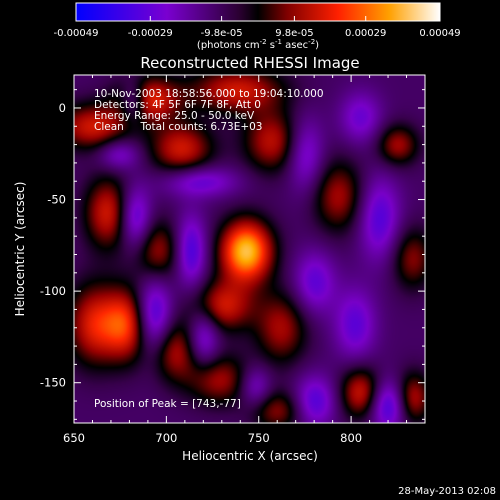  I want to click on annotation-counts: Clean Total counts: 6.73E+03, so click(178, 127).